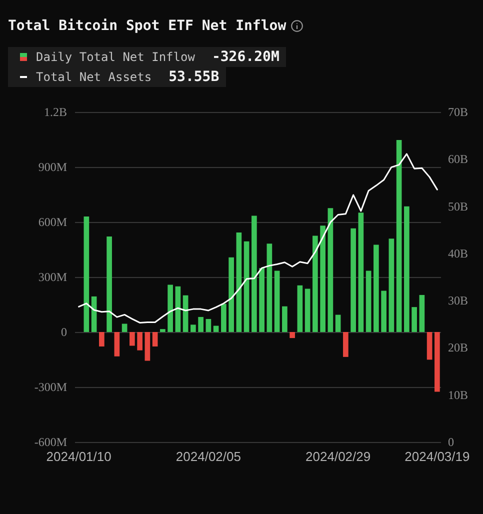  What do you see at coordinates (458, 159) in the screenshot?
I see `y2-tick-label: 60B` at bounding box center [458, 159].